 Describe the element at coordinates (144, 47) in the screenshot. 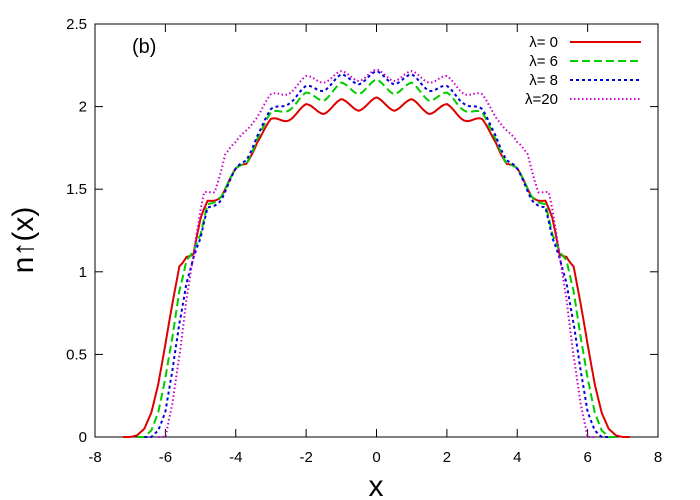

I see `panel-label: (b)` at that location.